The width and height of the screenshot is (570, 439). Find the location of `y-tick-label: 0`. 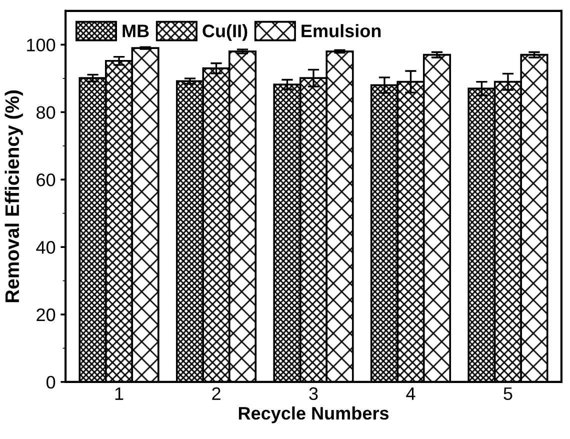

y-tick-label: 0 is located at coordinates (51, 382).